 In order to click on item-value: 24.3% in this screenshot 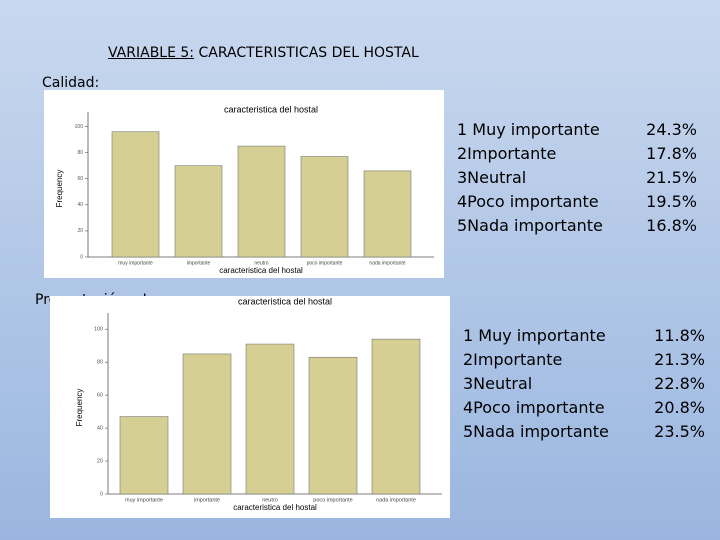, I will do `click(671, 129)`.